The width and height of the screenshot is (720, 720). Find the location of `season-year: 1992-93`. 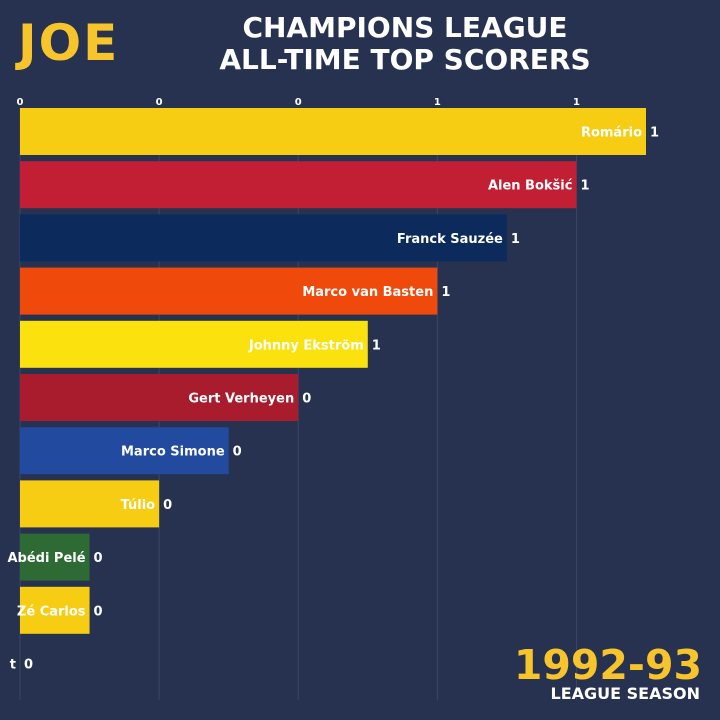

season-year: 1992-93 is located at coordinates (607, 665).